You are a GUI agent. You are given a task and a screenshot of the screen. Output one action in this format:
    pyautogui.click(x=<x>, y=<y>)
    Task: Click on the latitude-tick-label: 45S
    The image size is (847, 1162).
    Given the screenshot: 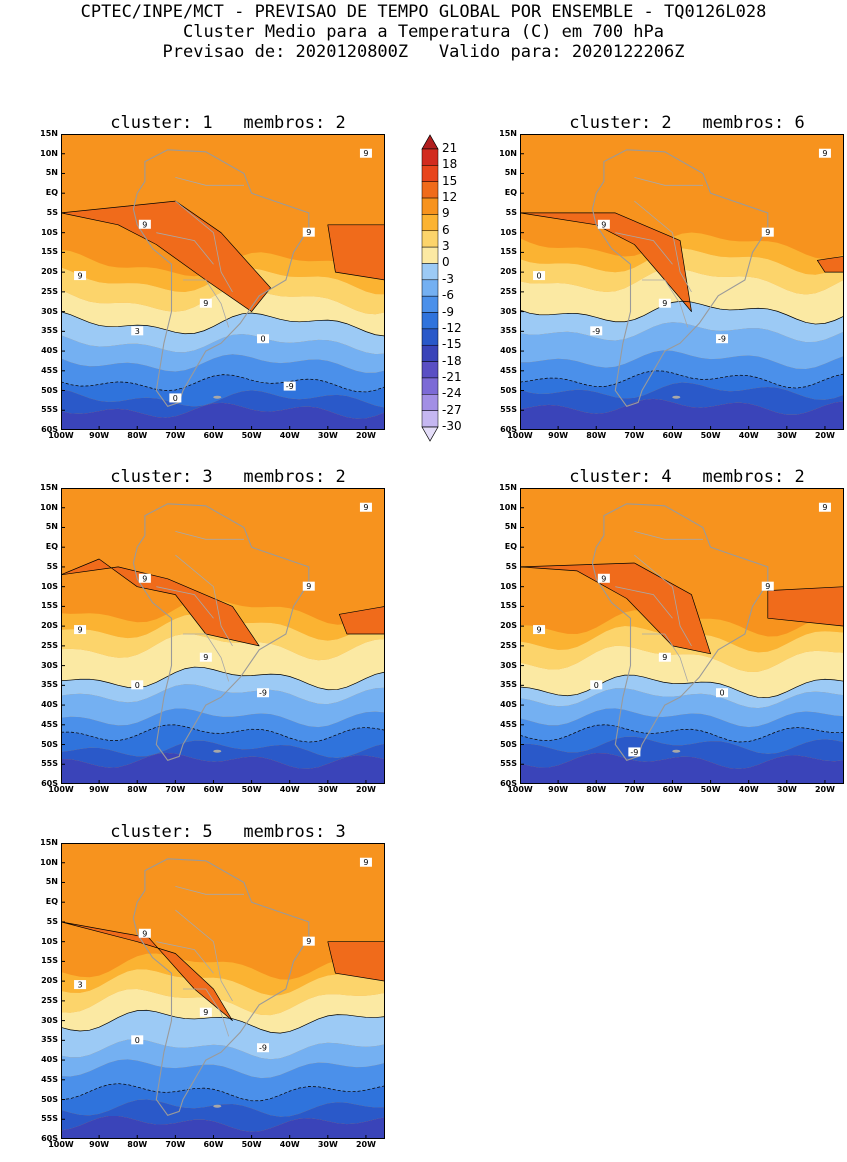 What is the action you would take?
    pyautogui.click(x=508, y=370)
    